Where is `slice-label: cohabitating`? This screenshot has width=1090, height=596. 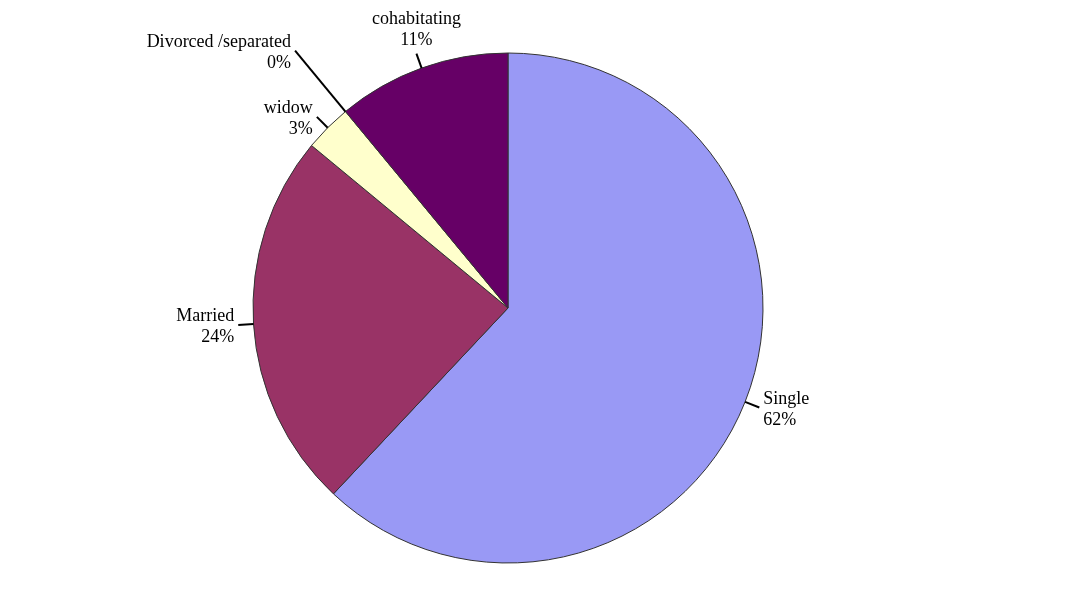 slice-label: cohabitating is located at coordinates (416, 17).